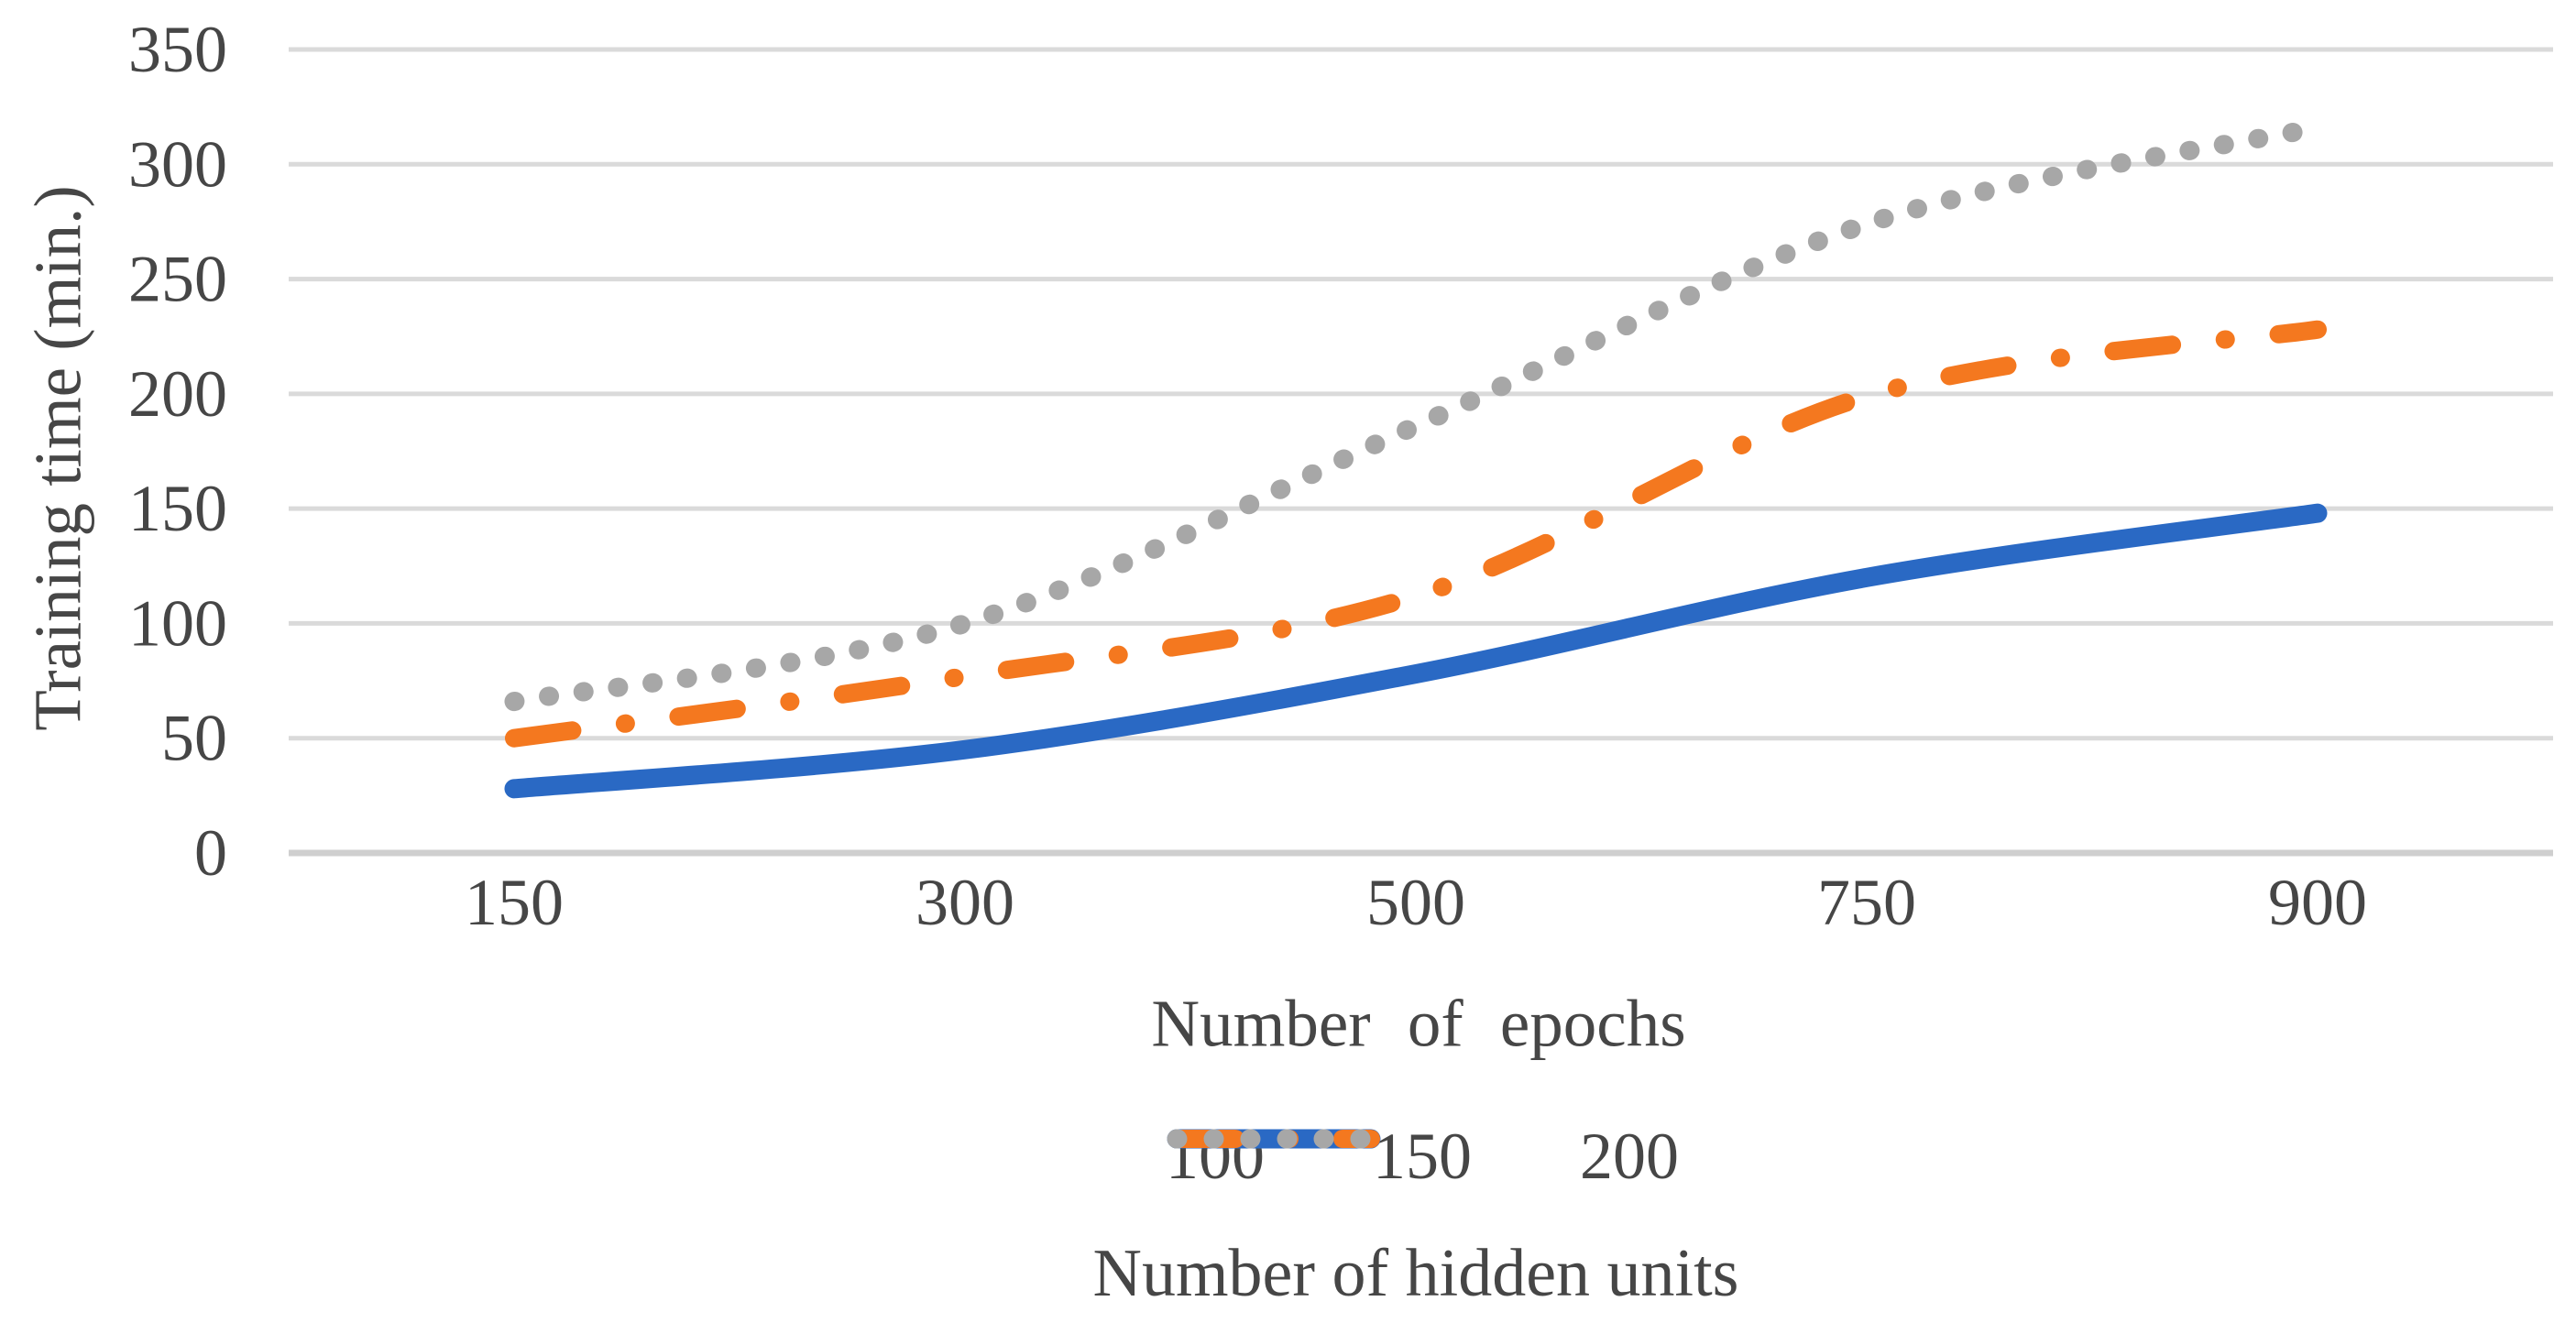  What do you see at coordinates (2317, 902) in the screenshot?
I see `x-tick-label: 900` at bounding box center [2317, 902].